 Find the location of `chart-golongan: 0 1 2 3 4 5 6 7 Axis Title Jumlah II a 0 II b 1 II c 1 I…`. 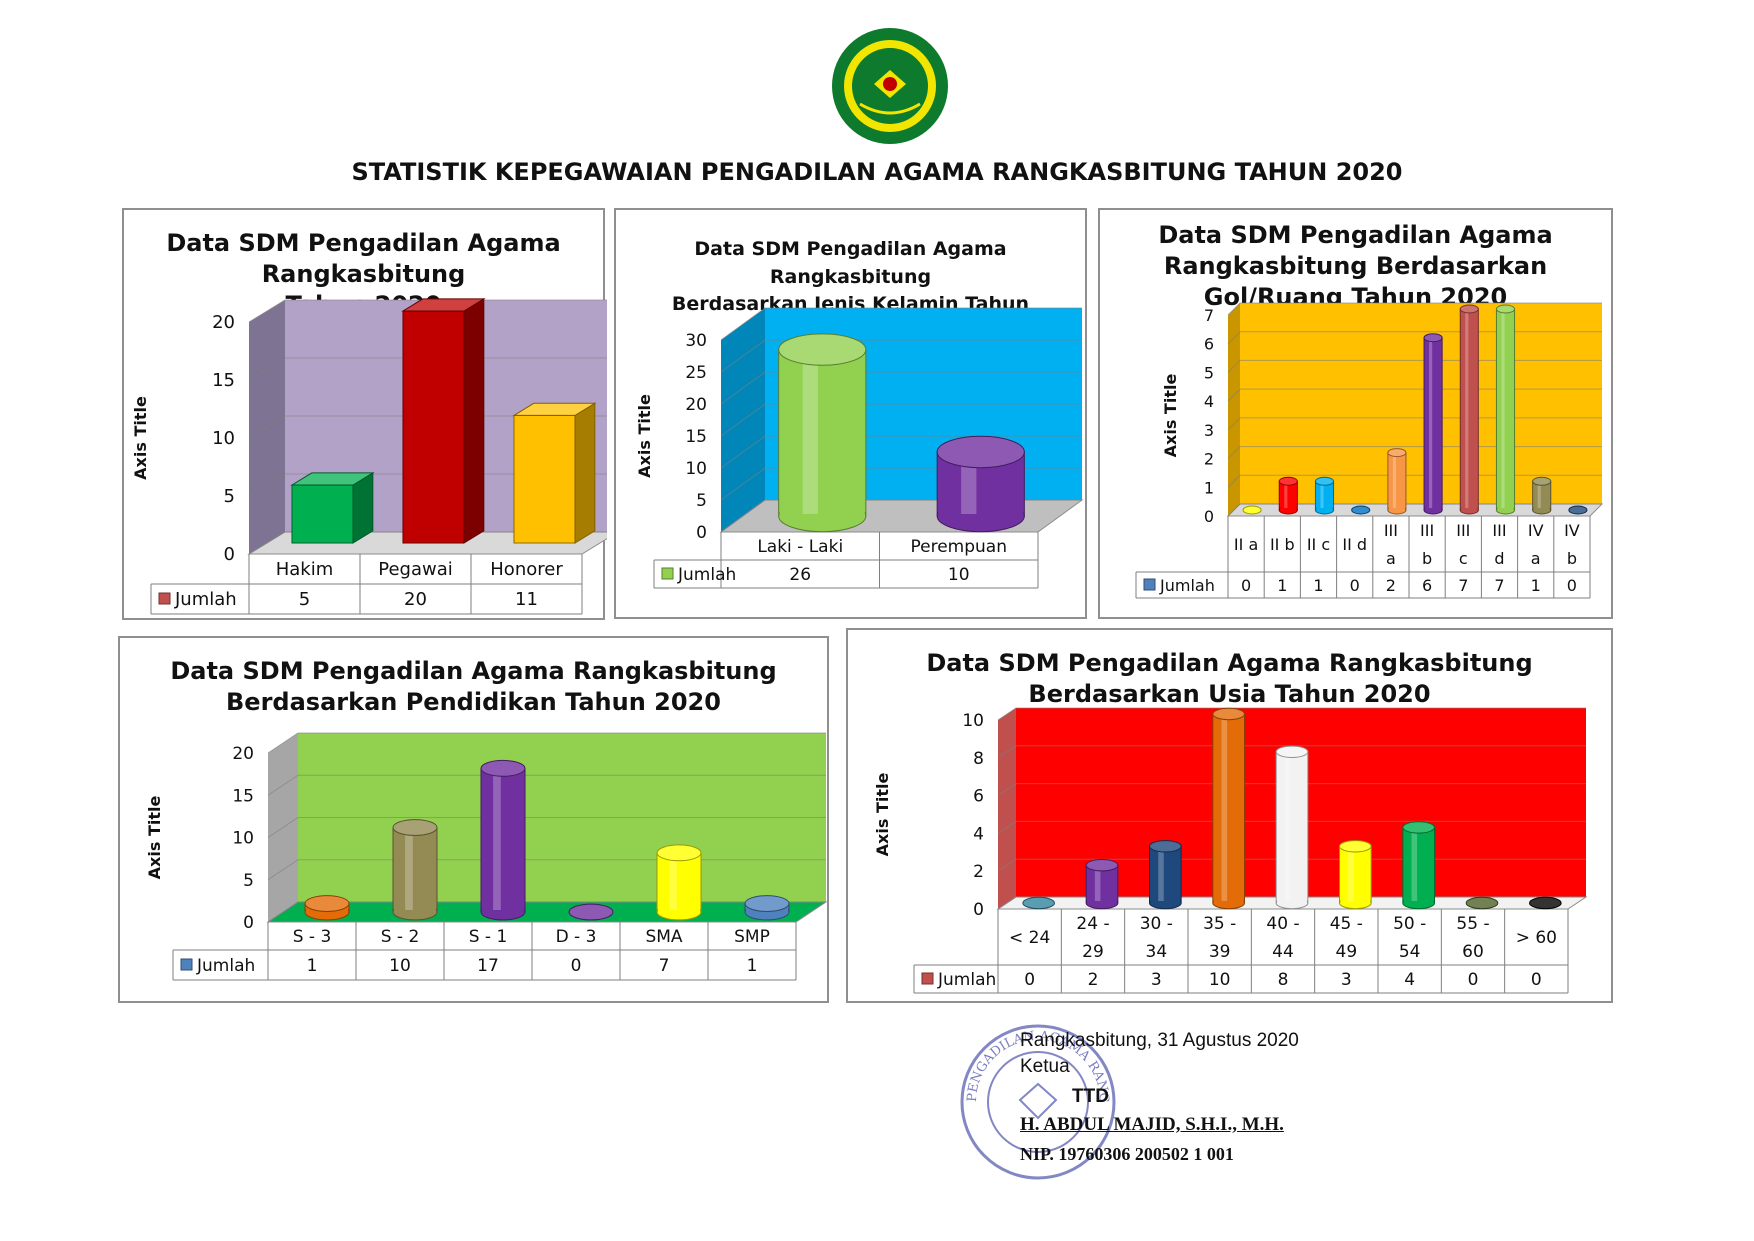

chart-golongan: 0 1 2 3 4 5 6 7 Axis Title Jumlah II a 0 II b 1 II c 1 I… is located at coordinates (1369, 450).